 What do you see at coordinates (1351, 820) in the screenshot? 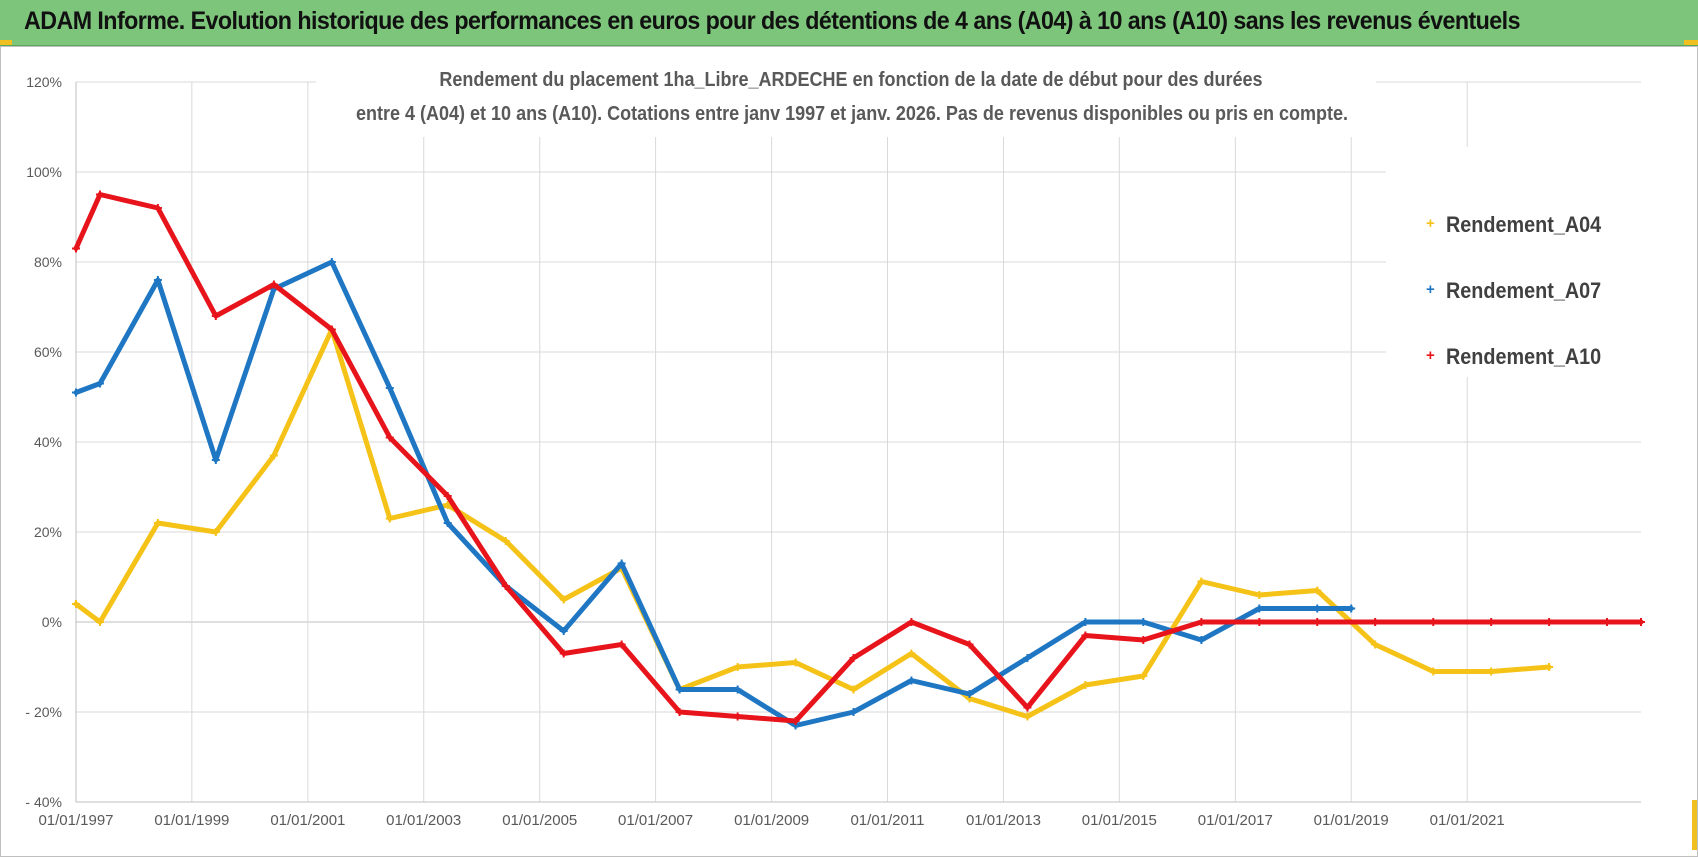
I see `x-tick-label: 01/01/2019` at bounding box center [1351, 820].